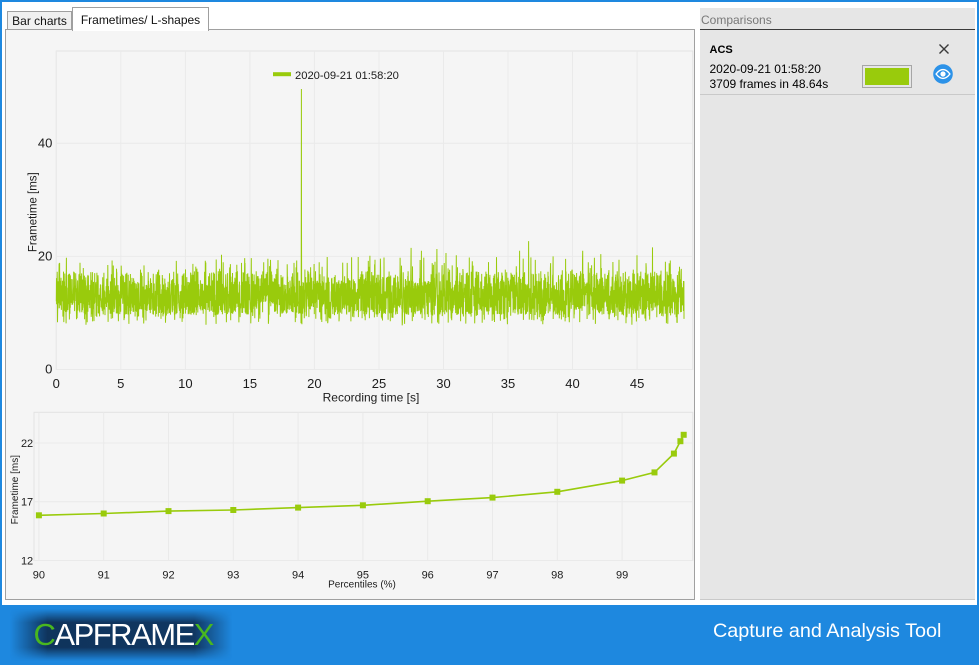 This screenshot has height=665, width=979. I want to click on svg-text: 5, so click(120, 383).